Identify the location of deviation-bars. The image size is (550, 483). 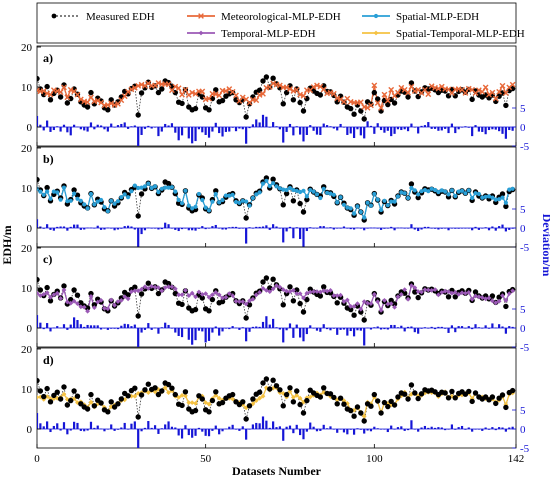
(275, 130).